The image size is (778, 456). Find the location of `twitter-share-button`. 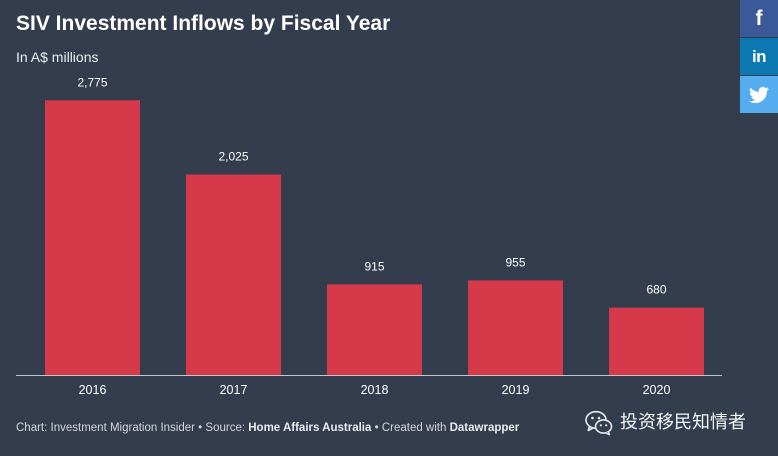

twitter-share-button is located at coordinates (759, 94).